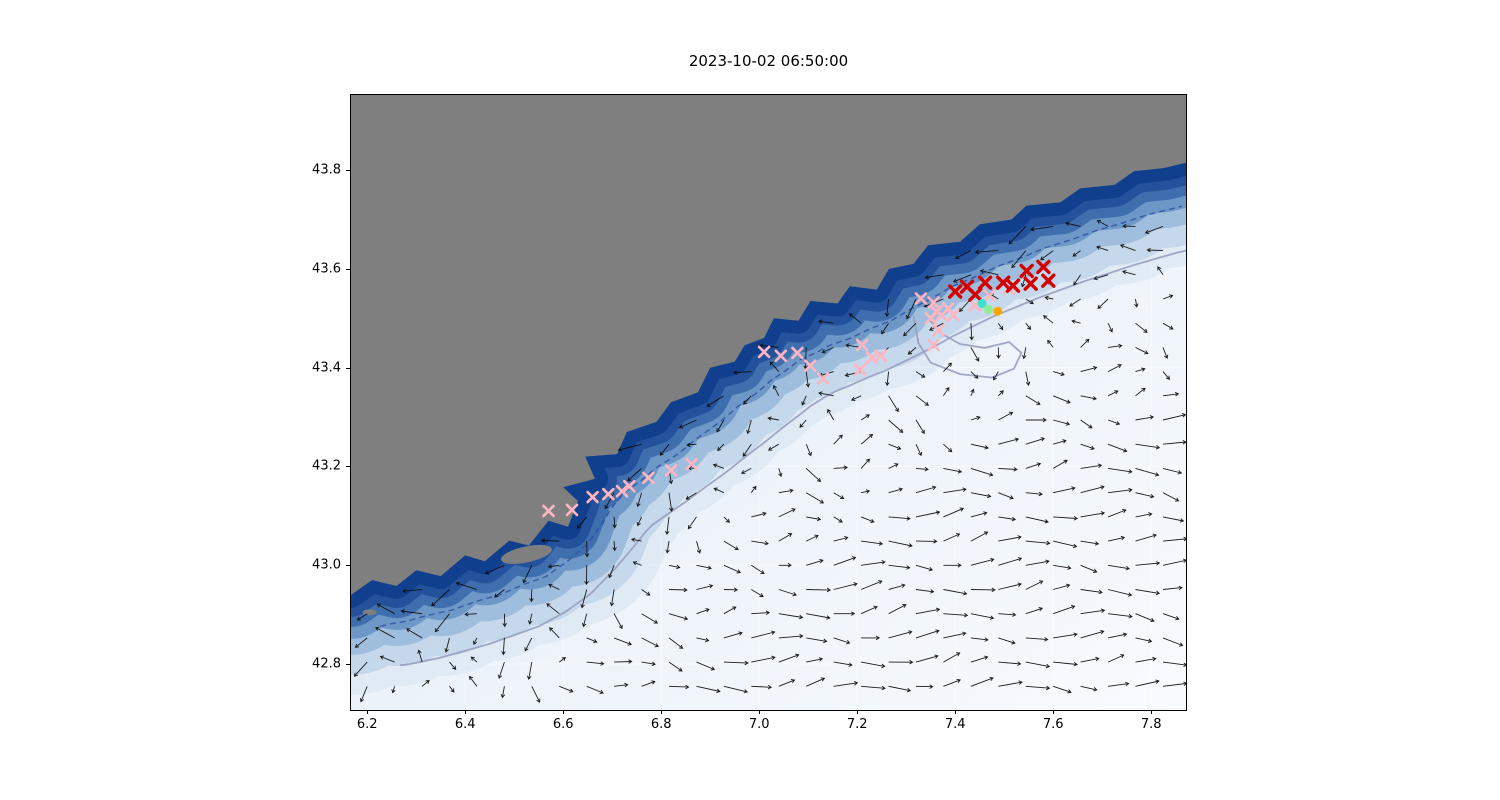 Image resolution: width=1500 pixels, height=800 pixels. Describe the element at coordinates (955, 291) in the screenshot. I see `stations-red-crosses-marker` at that location.